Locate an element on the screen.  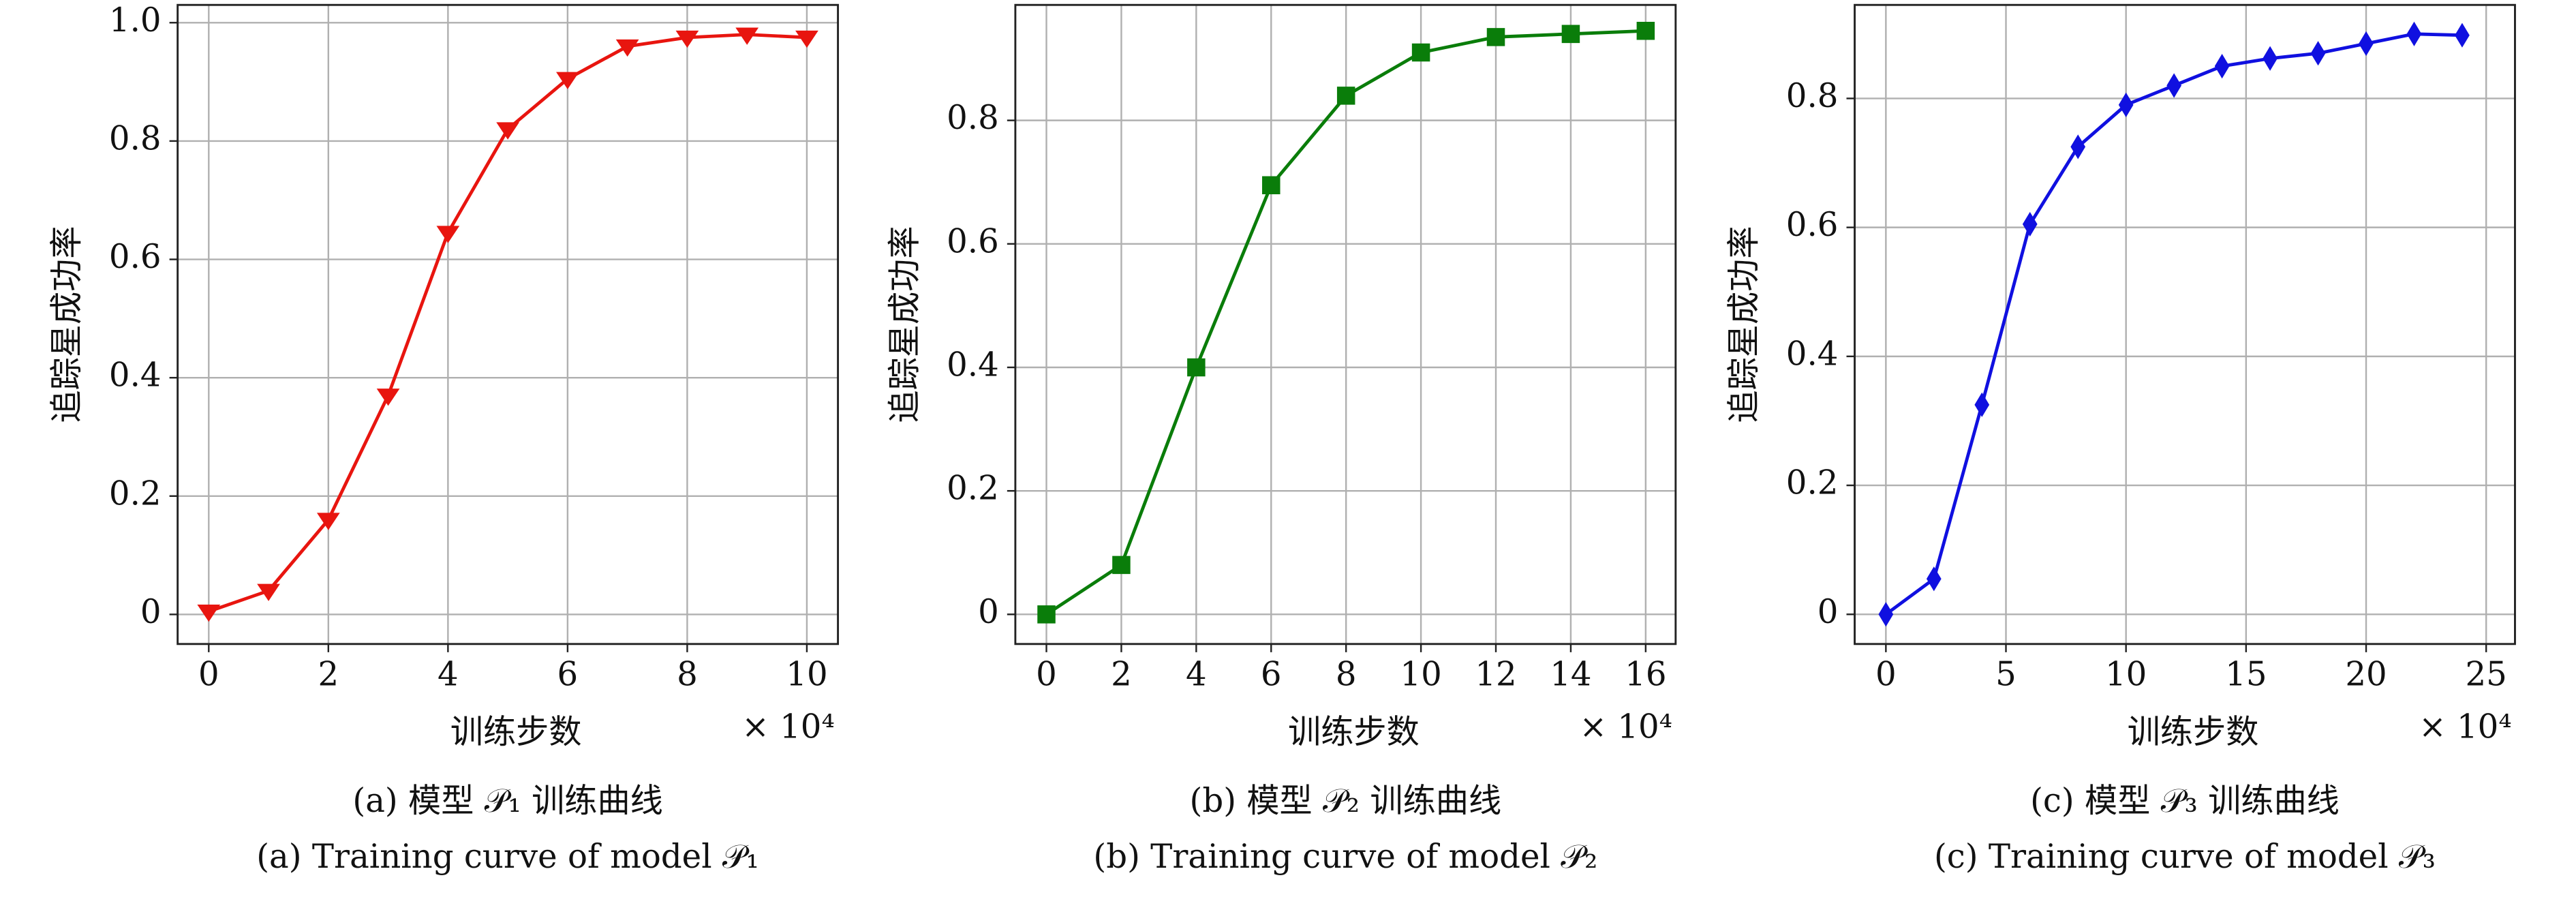
x-tick-label: 16 is located at coordinates (1645, 675).